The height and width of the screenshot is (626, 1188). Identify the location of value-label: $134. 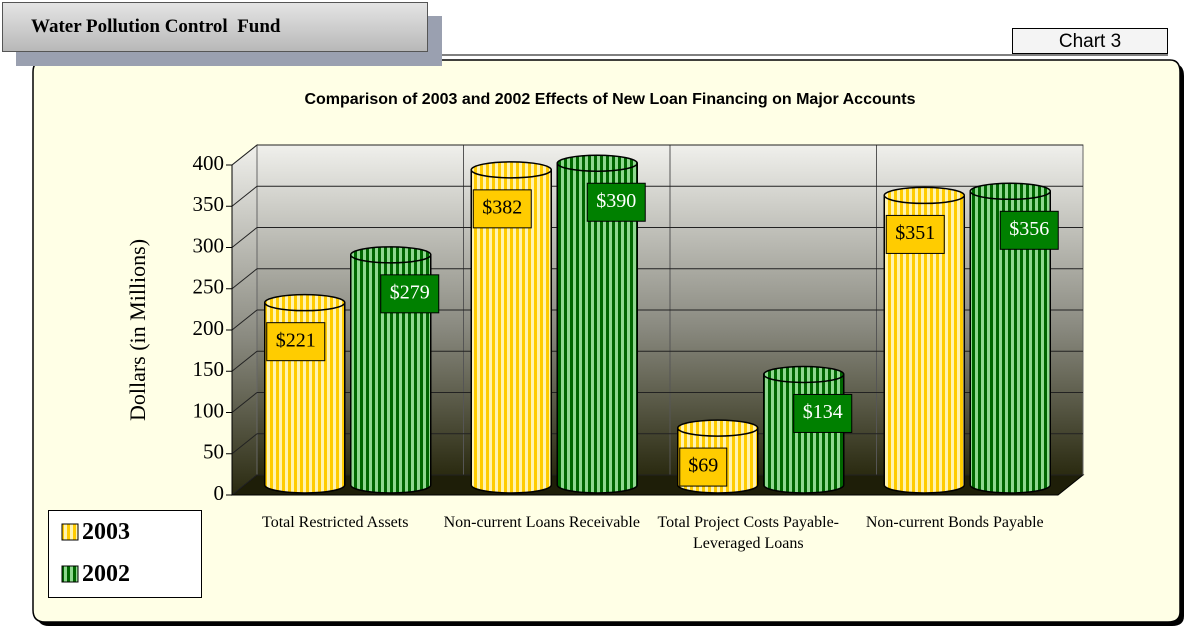
(823, 412).